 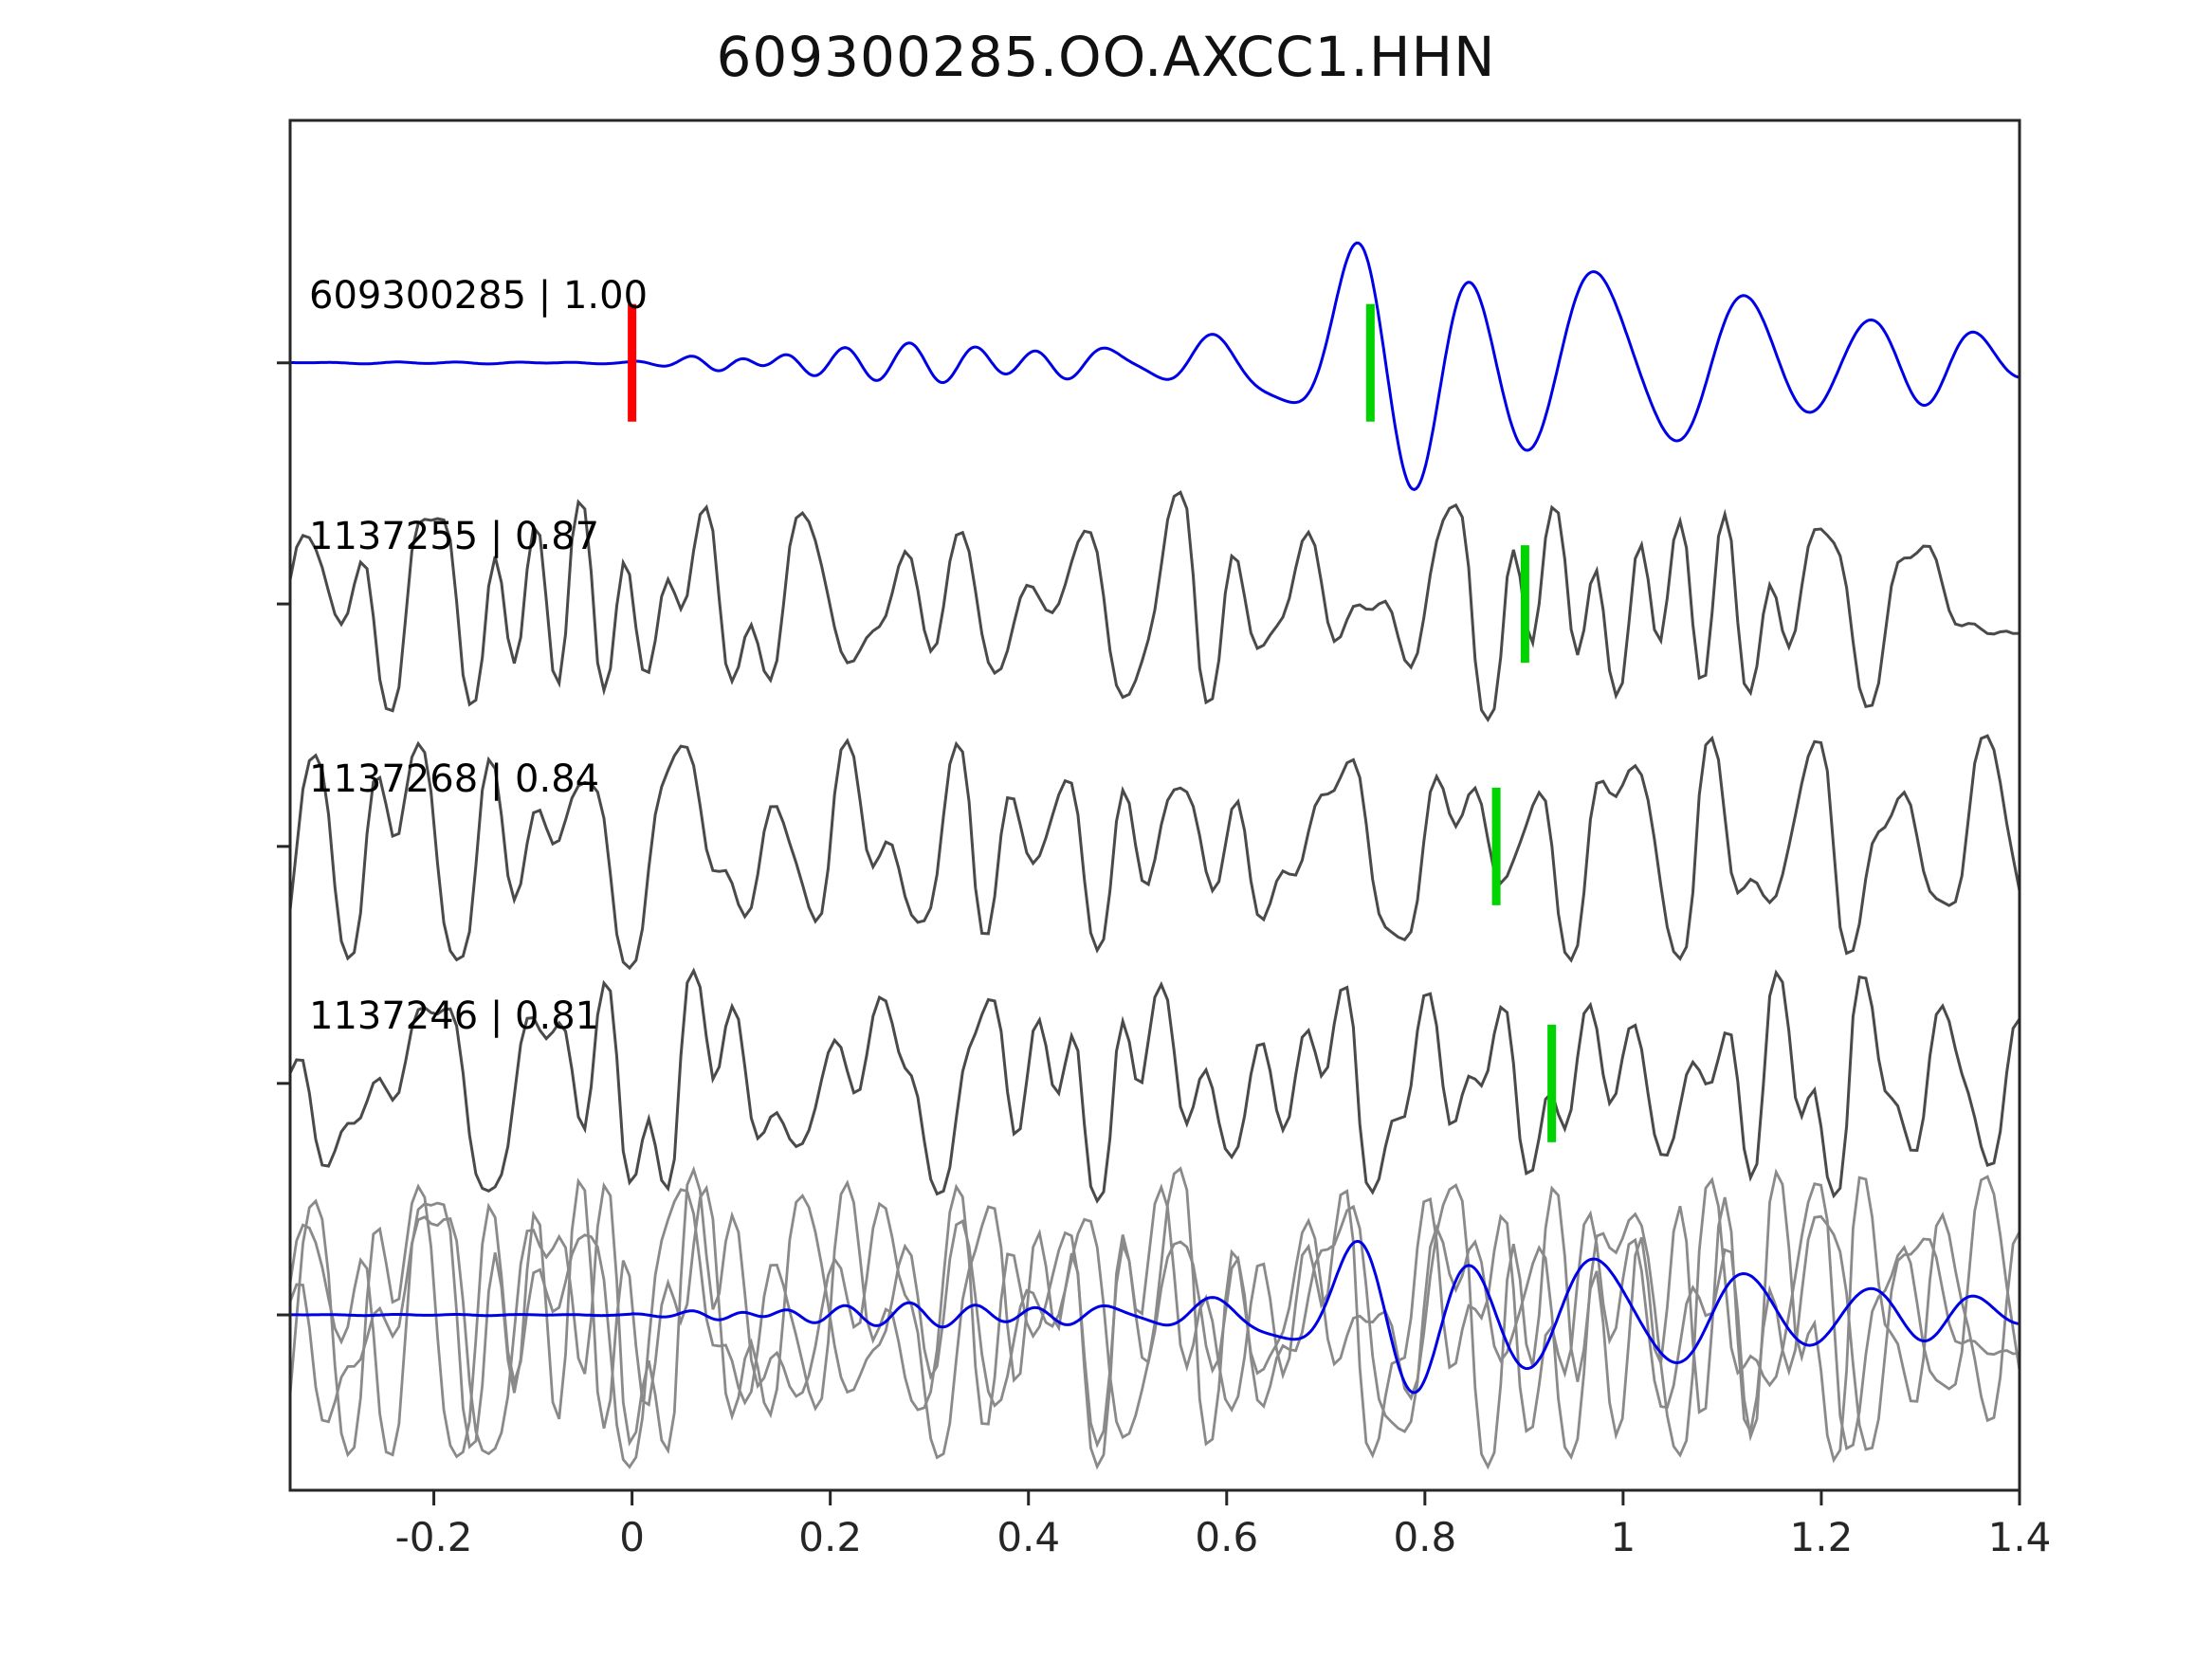 I want to click on x-tick-label: 0.2, so click(x=830, y=1537).